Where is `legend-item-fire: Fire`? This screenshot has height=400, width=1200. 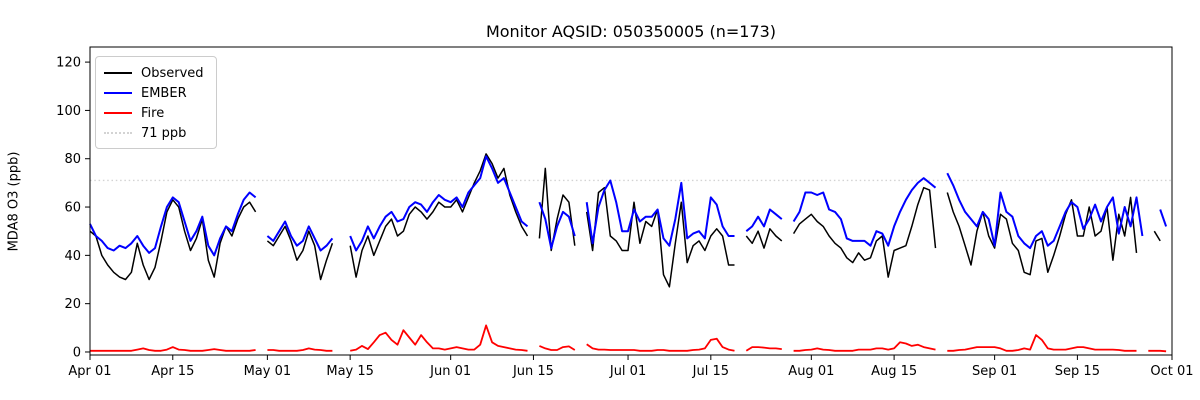
legend-item-fire: Fire is located at coordinates (156, 113).